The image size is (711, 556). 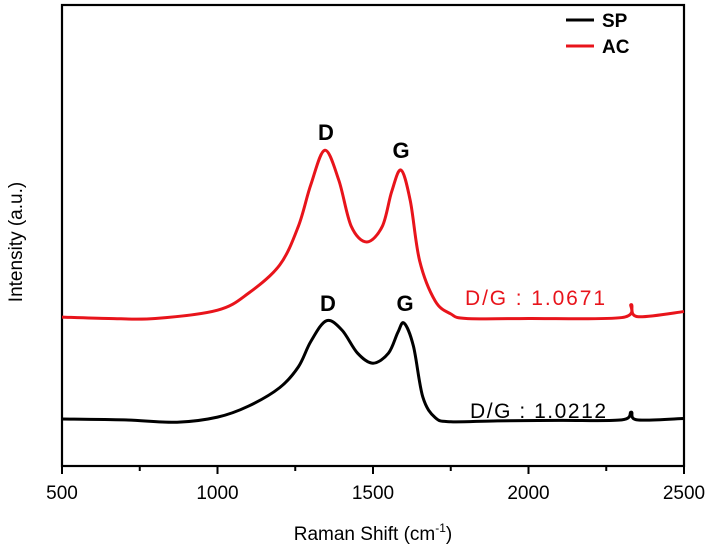 I want to click on sp-g-peak-label: G, so click(x=404, y=303).